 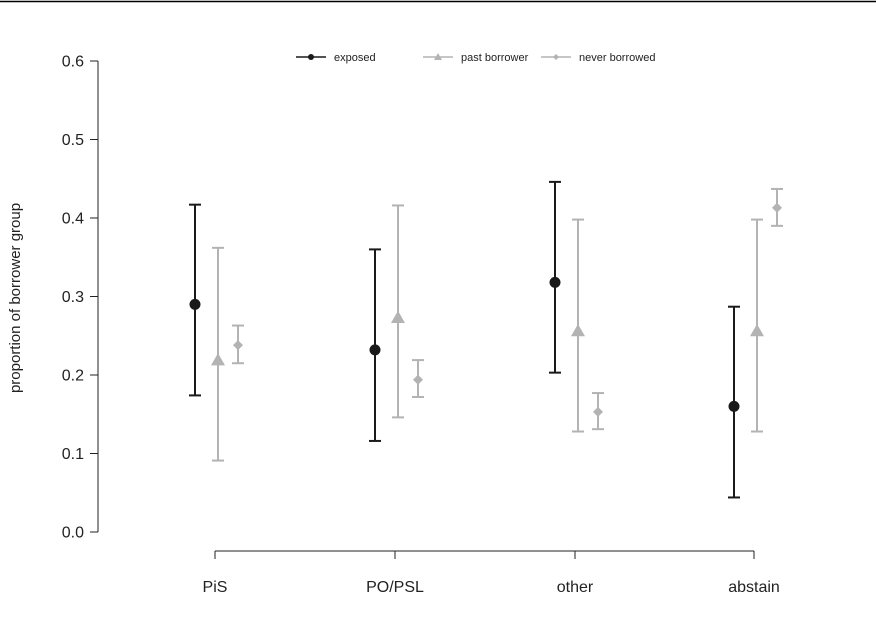 What do you see at coordinates (556, 57) in the screenshot?
I see `legend-marker-never-borrowed` at bounding box center [556, 57].